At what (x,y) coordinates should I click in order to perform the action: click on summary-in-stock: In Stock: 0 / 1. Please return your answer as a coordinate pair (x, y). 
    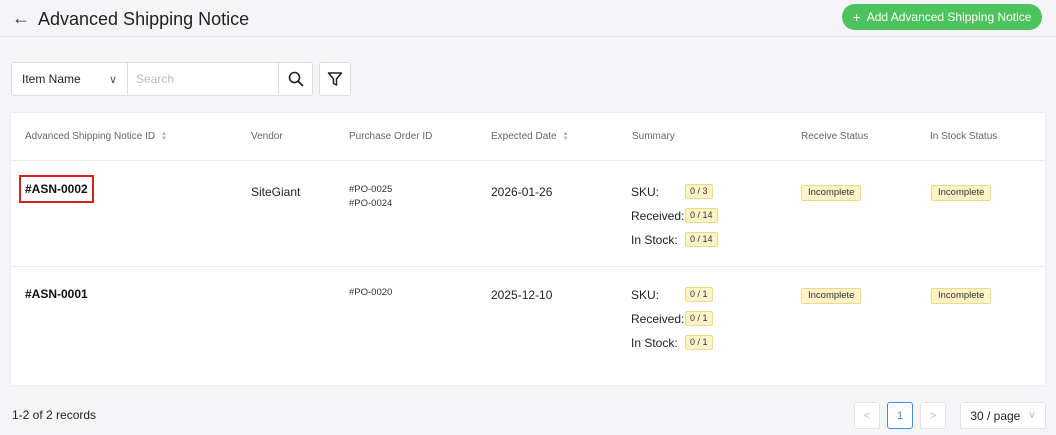
    Looking at the image, I should click on (672, 342).